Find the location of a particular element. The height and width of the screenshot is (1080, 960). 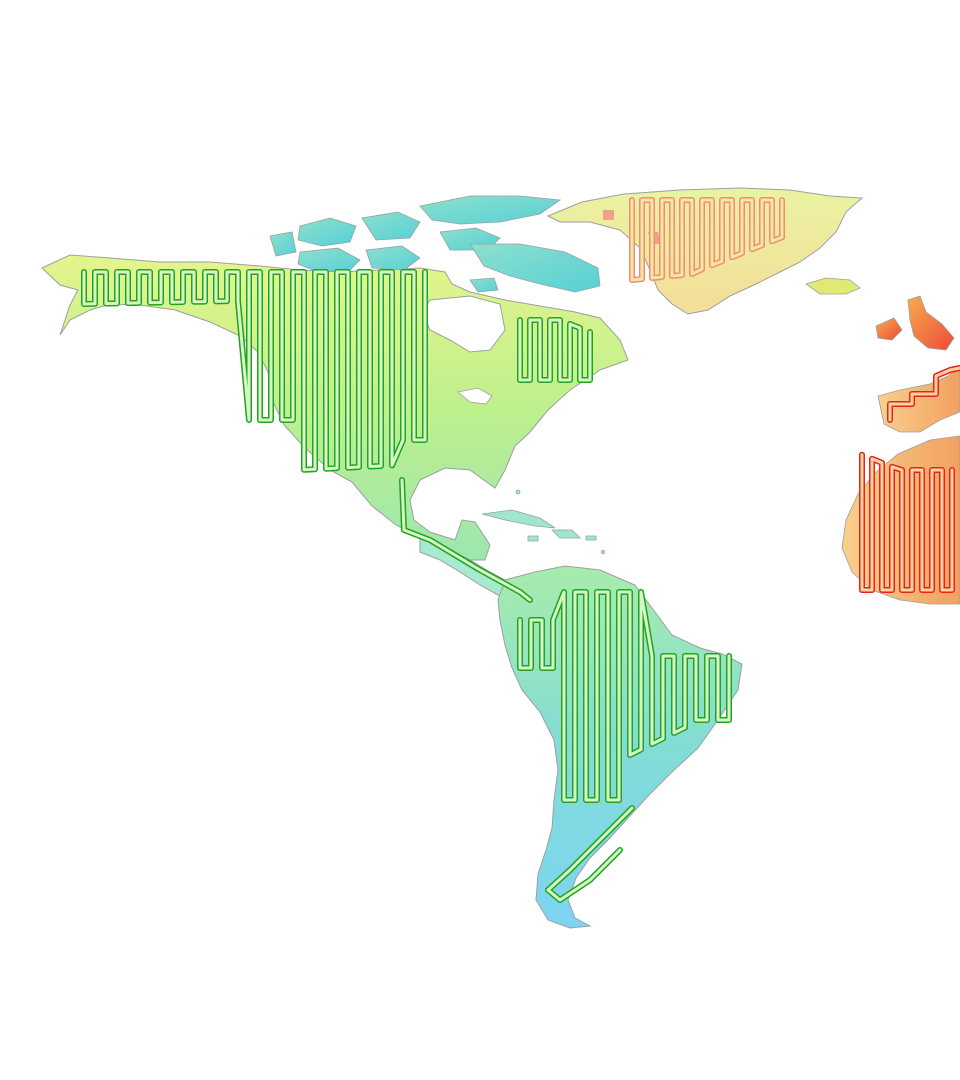

route-central-america is located at coordinates (466, 540).